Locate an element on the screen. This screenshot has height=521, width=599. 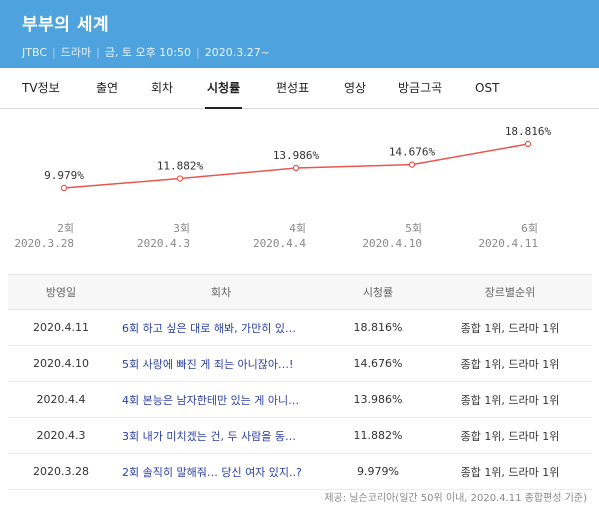
data-label: 18.816% is located at coordinates (528, 131).